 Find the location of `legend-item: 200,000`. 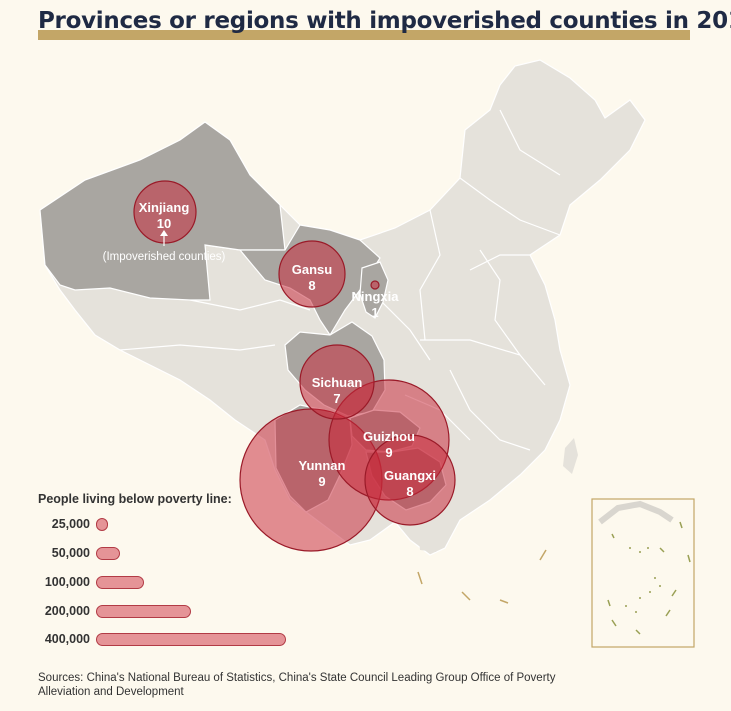

legend-item: 200,000 is located at coordinates (114, 611).